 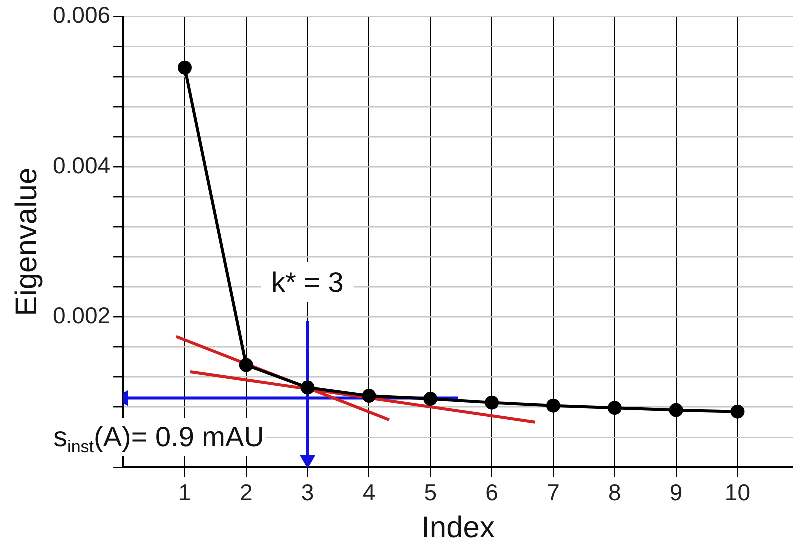 What do you see at coordinates (458, 527) in the screenshot?
I see `x-axis-title: Index` at bounding box center [458, 527].